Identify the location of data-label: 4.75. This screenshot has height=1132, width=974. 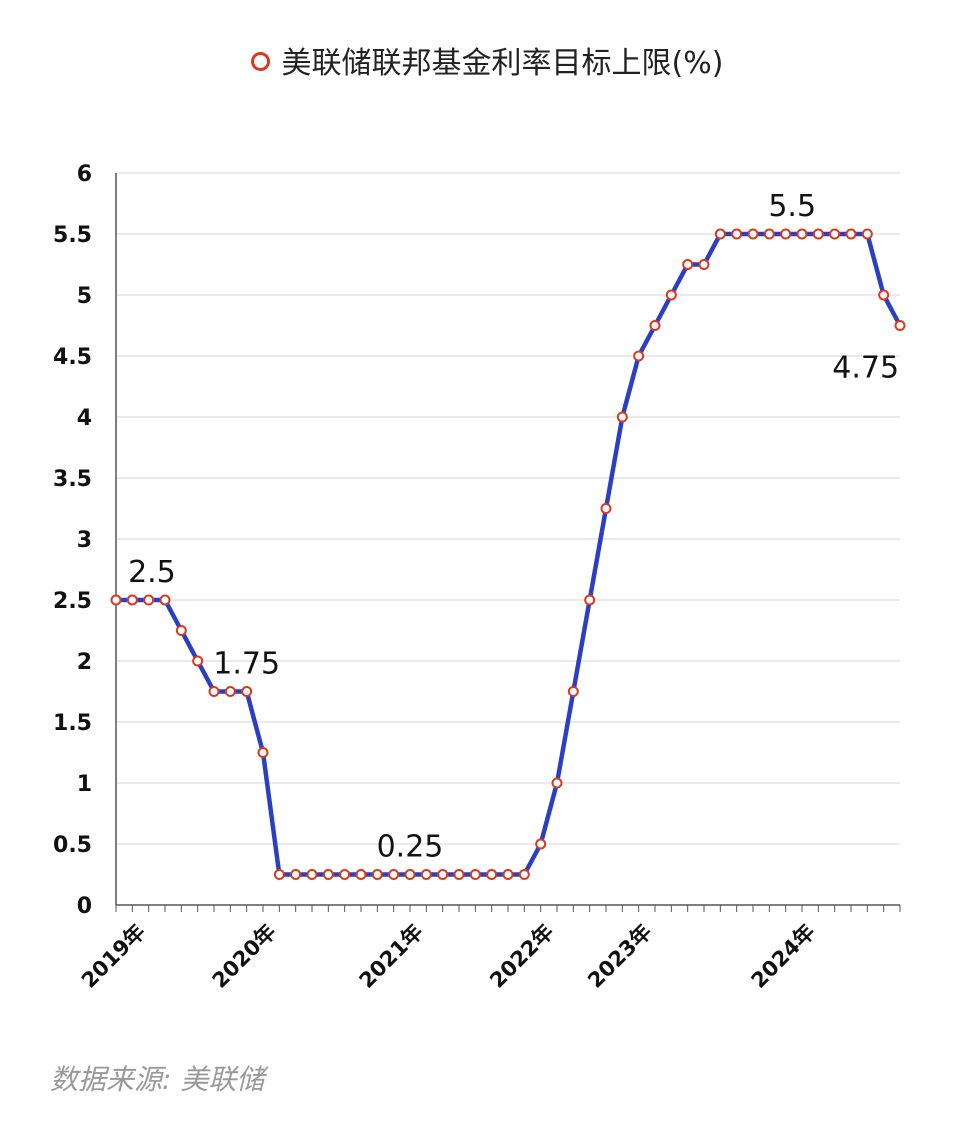
(865, 368).